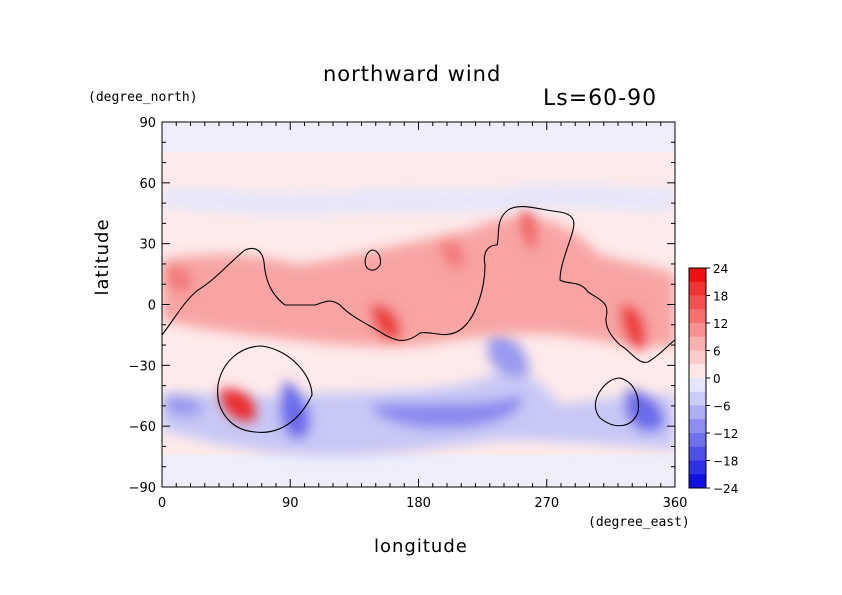  I want to click on y-tick-label: −90, so click(142, 488).